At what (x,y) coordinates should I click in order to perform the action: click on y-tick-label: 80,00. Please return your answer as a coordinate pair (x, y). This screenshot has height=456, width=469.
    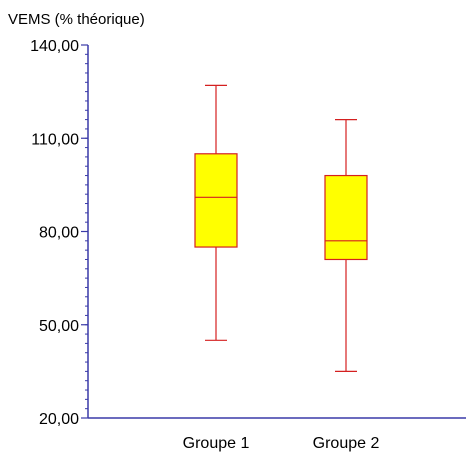
    Looking at the image, I should click on (59, 233).